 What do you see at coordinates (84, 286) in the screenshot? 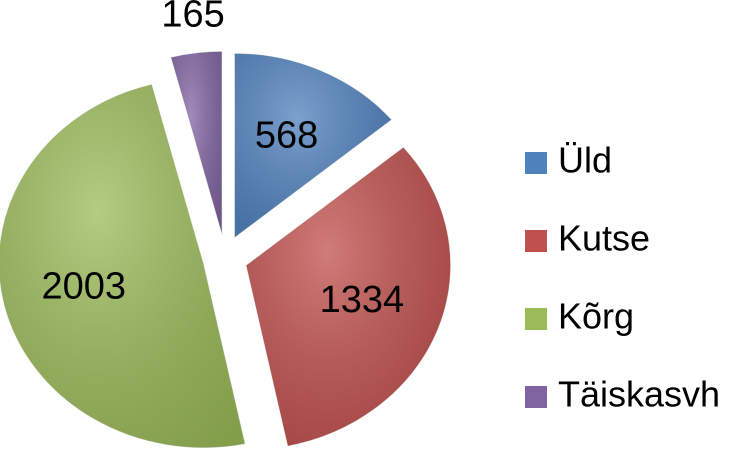
I see `data-label: 2003` at bounding box center [84, 286].